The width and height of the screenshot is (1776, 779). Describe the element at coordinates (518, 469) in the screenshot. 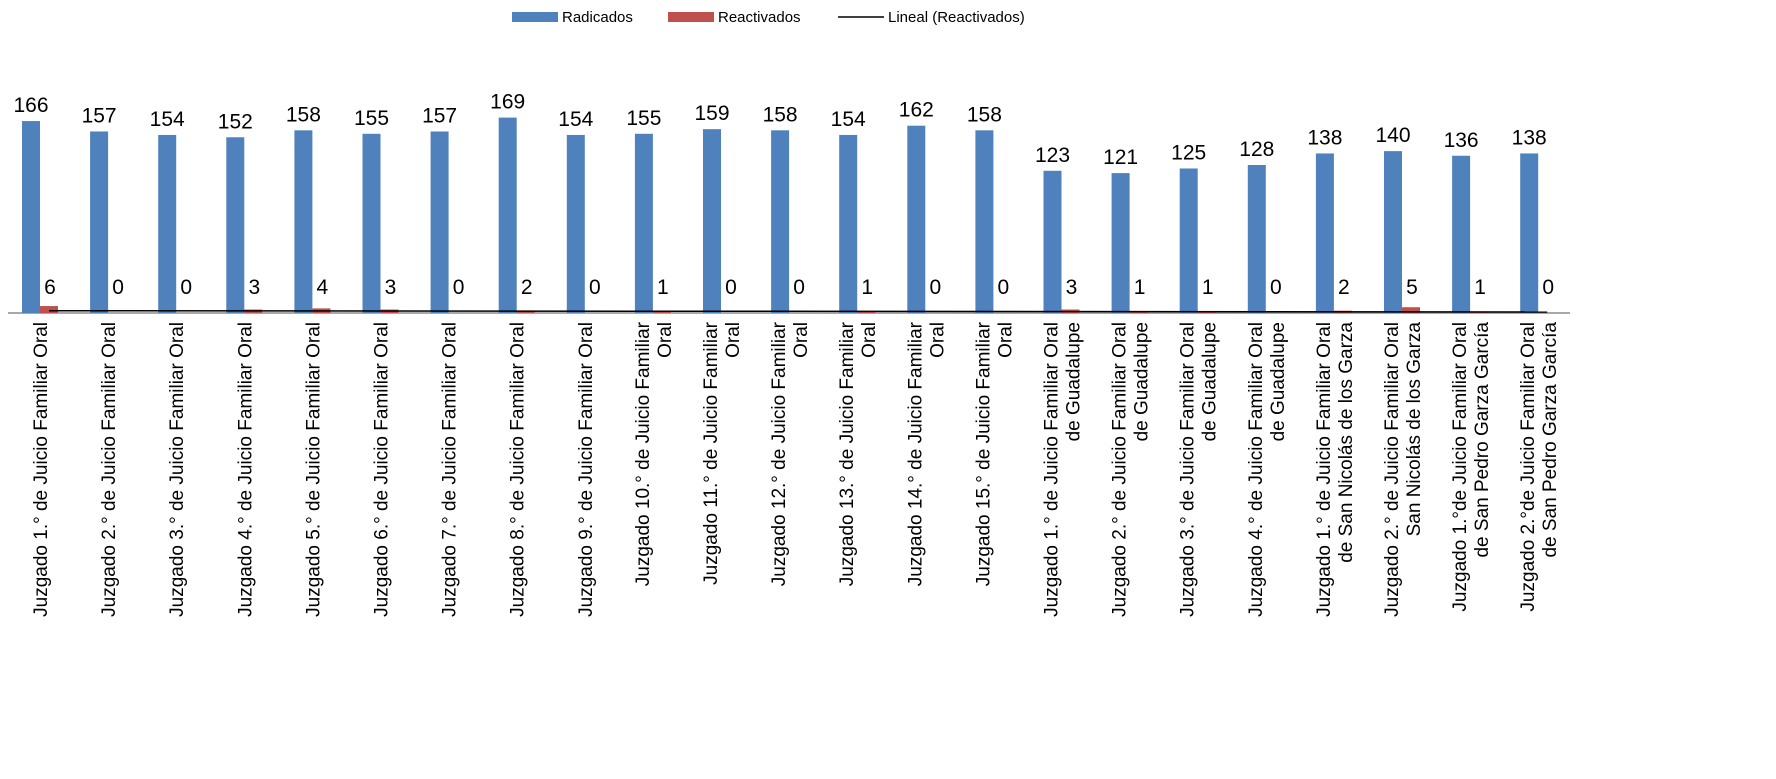

I see `x-tick-label: Juzgado 8.° de Juicio Familiar Oral` at that location.